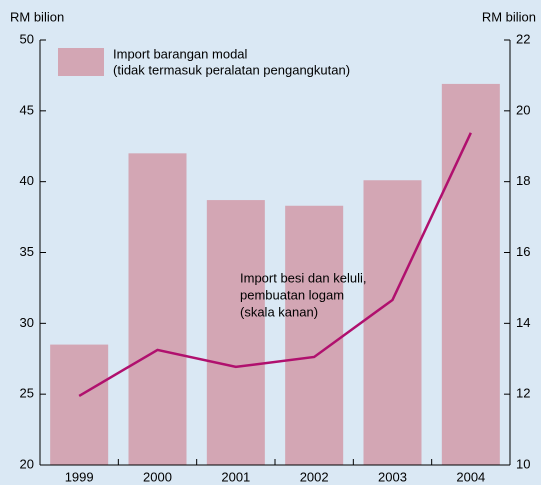 This screenshot has height=485, width=541. I want to click on y-tick-label: 45, so click(27, 109).